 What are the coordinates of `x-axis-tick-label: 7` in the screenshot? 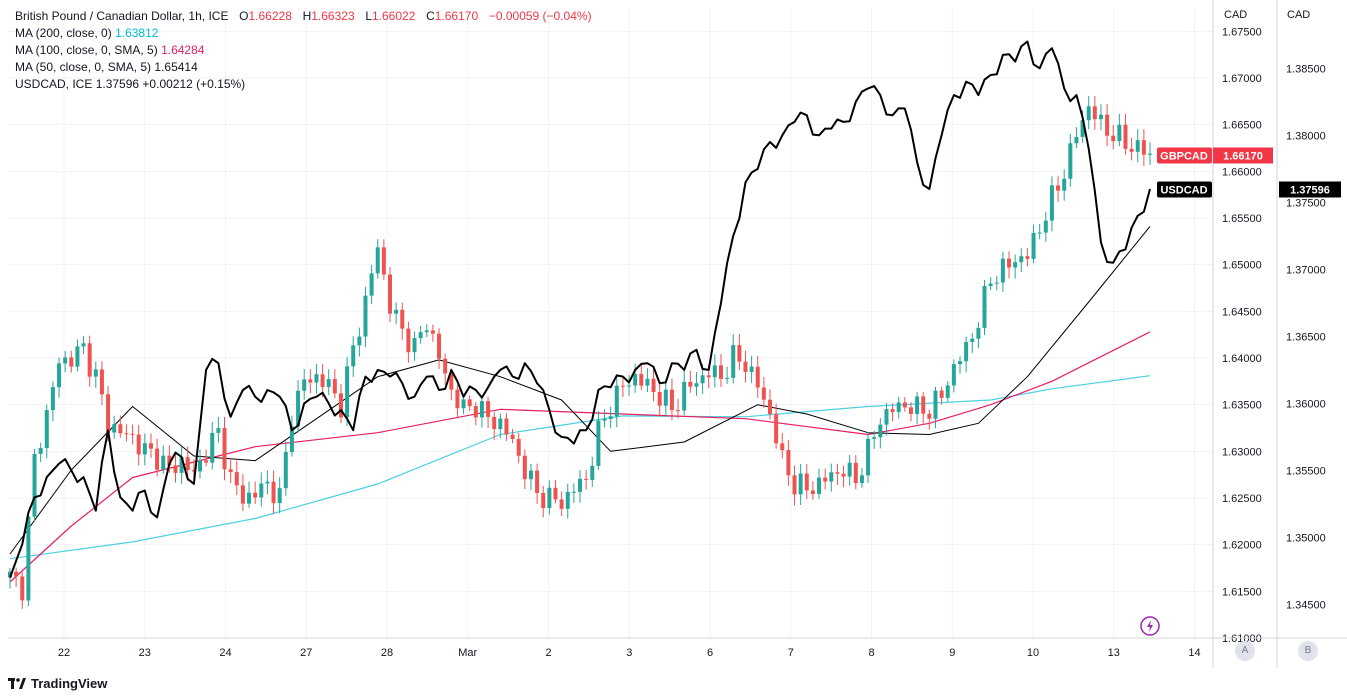 It's located at (791, 653).